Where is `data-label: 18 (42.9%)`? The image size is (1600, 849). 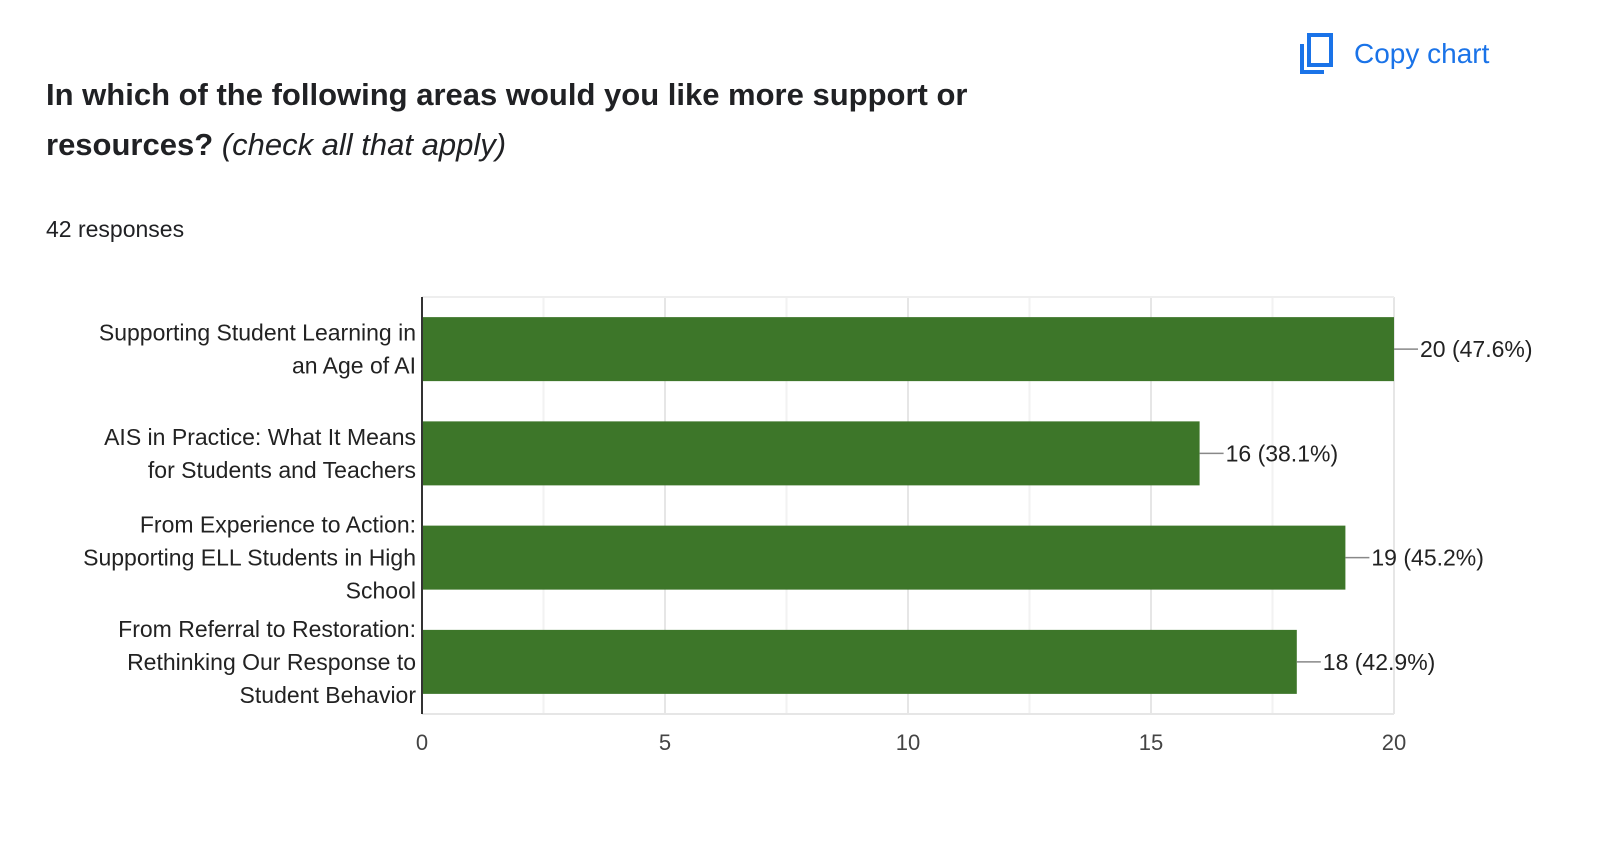
data-label: 18 (42.9%) is located at coordinates (1379, 662).